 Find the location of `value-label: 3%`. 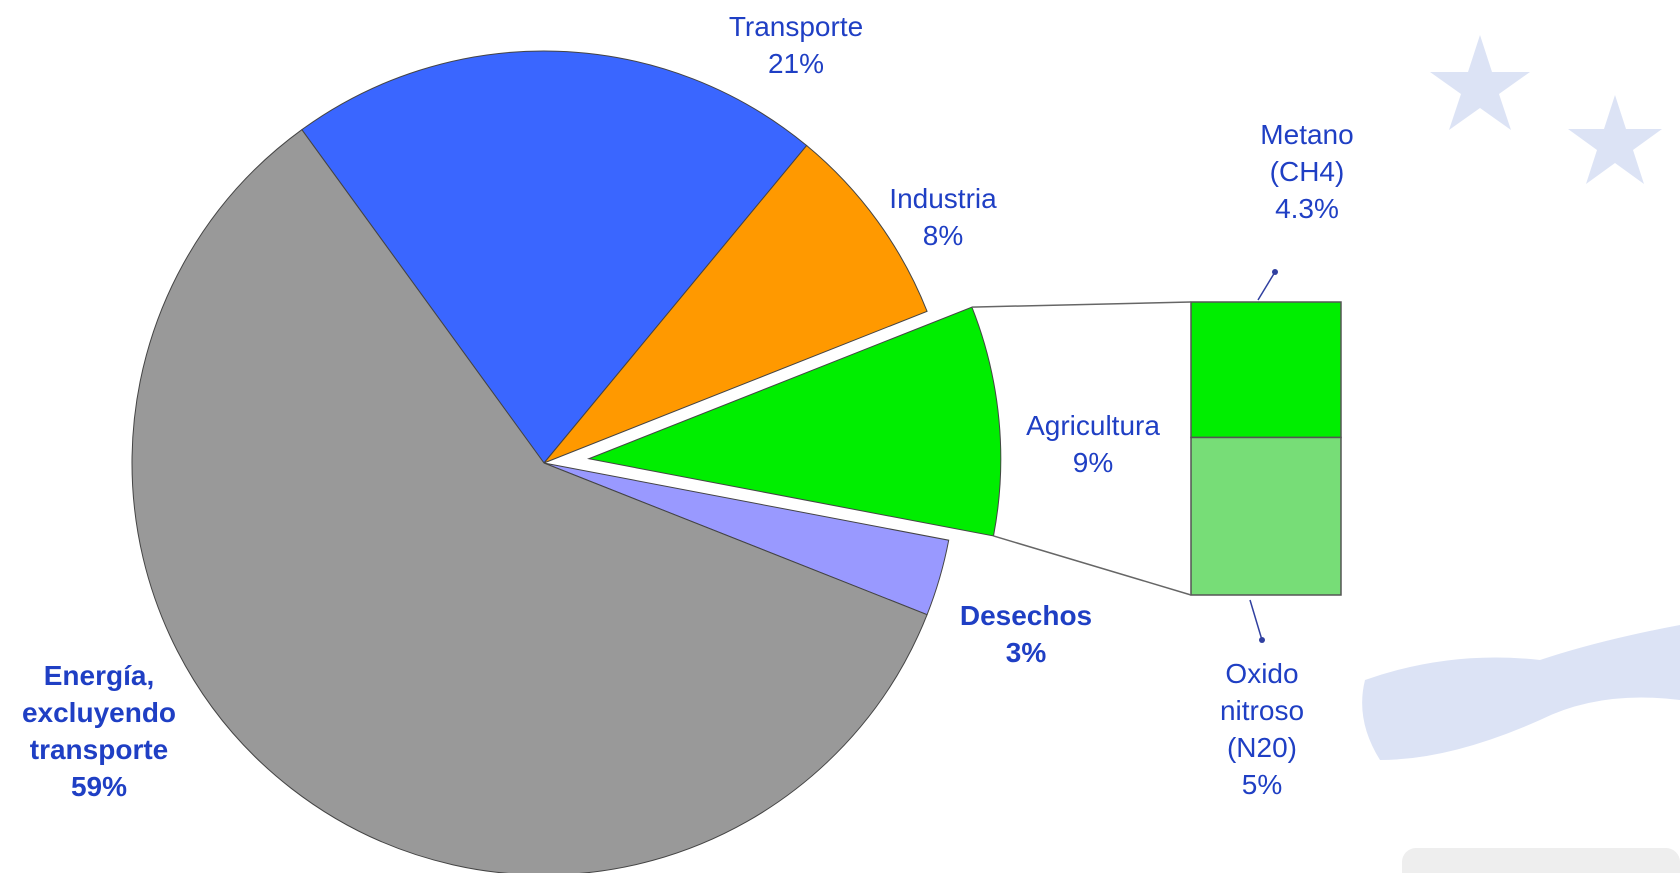

value-label: 3% is located at coordinates (1026, 652).